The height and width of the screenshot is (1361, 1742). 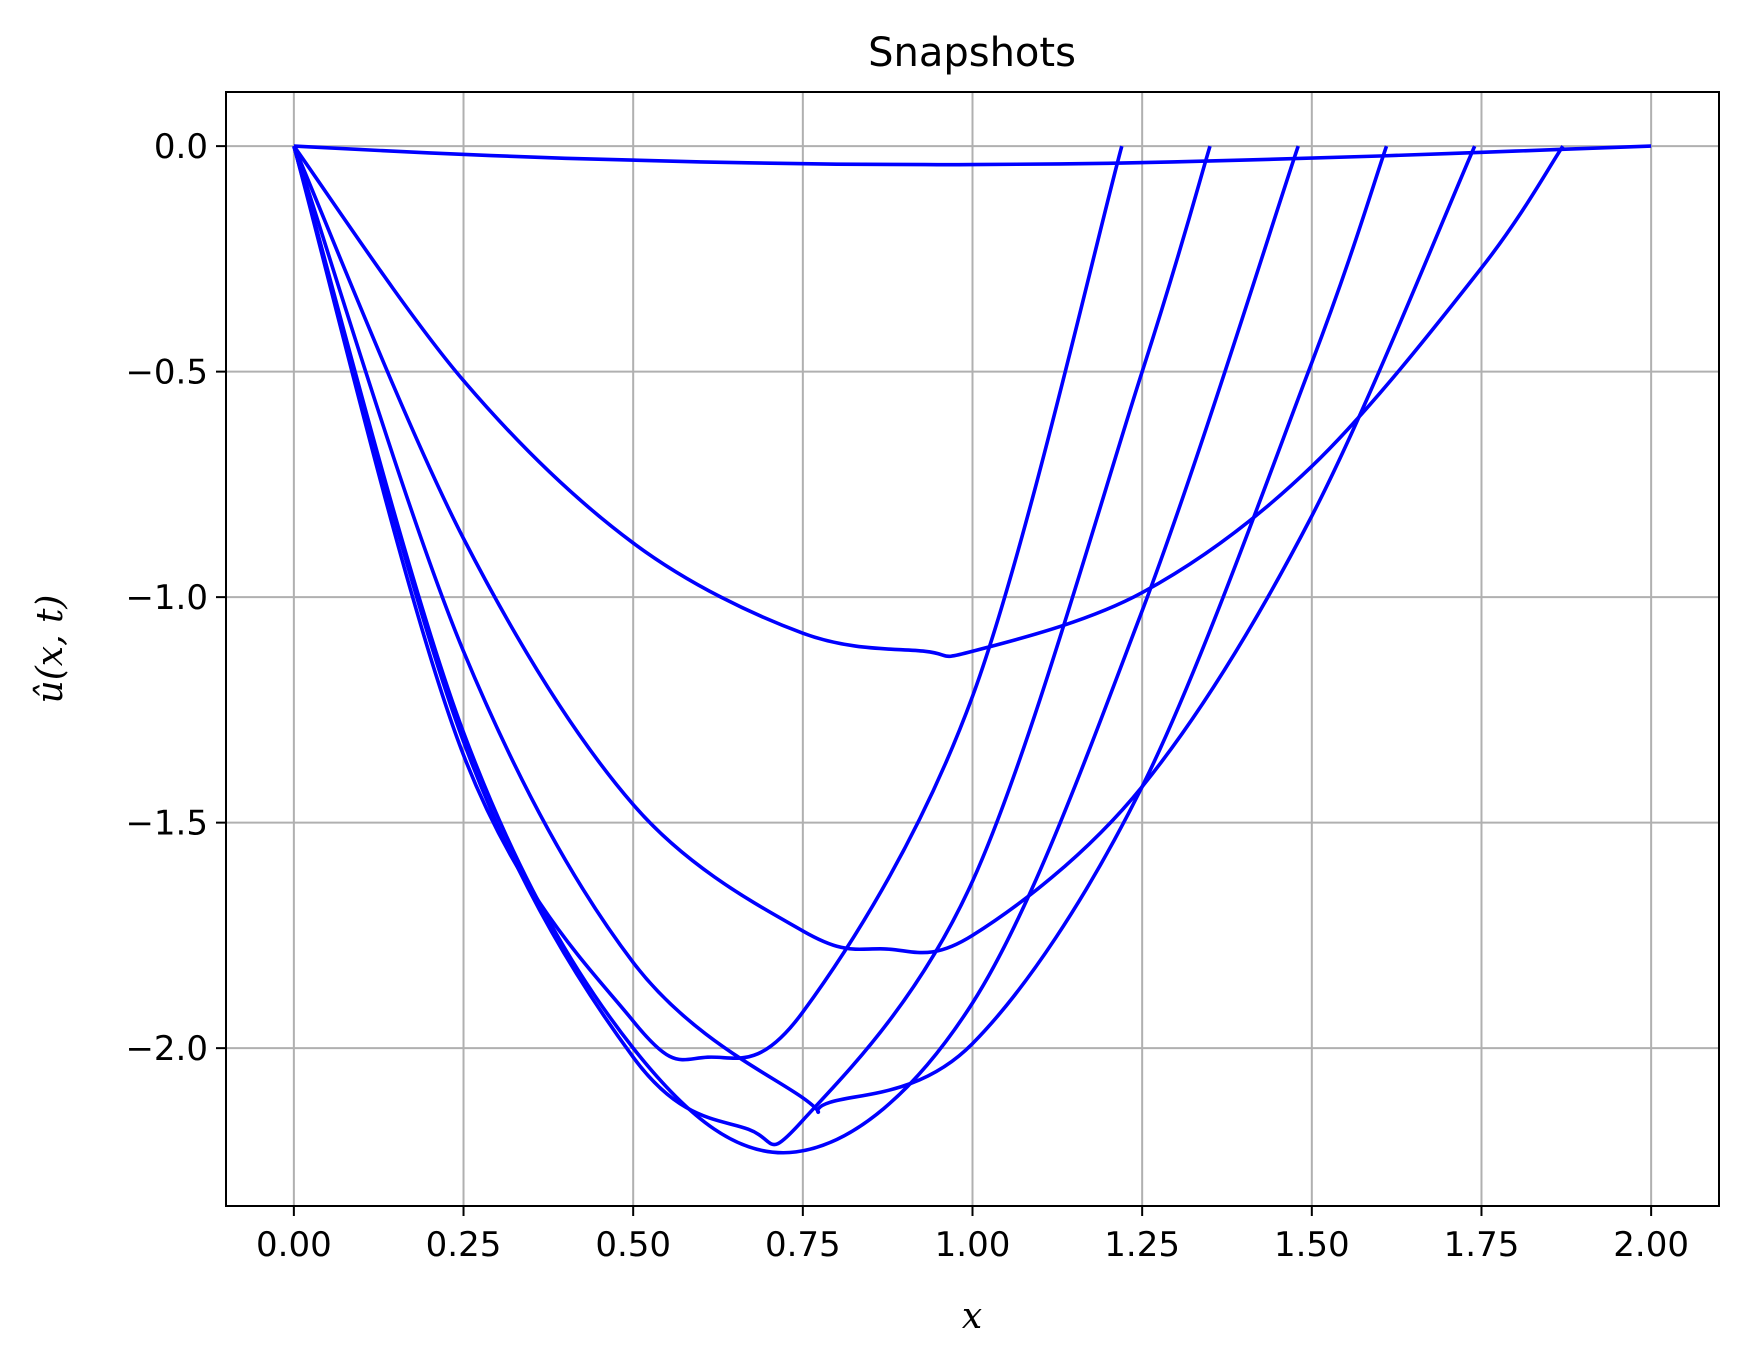 What do you see at coordinates (803, 1245) in the screenshot?
I see `x-tick-label: 0.75` at bounding box center [803, 1245].